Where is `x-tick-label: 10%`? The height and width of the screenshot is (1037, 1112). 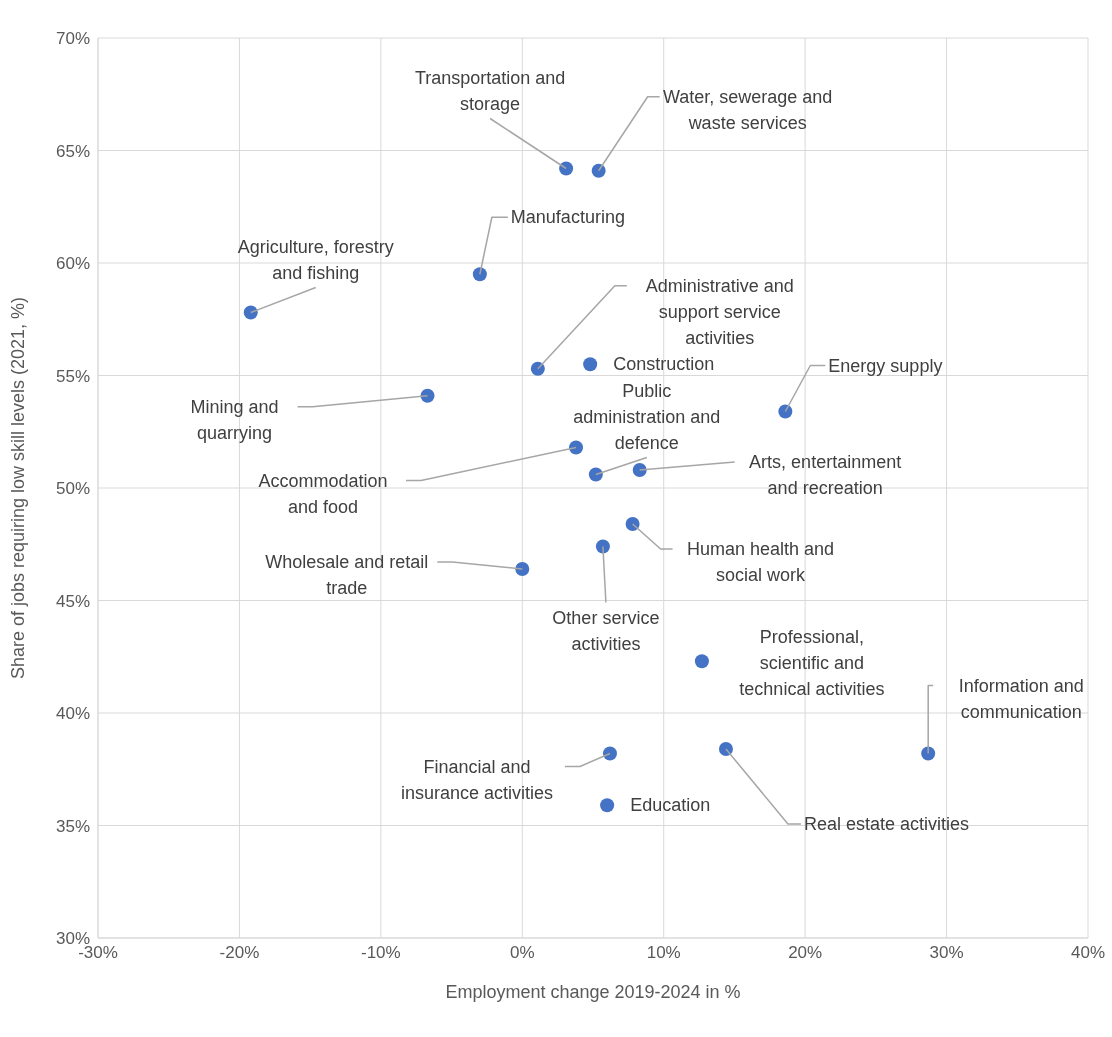
x-tick-label: 10% is located at coordinates (663, 953).